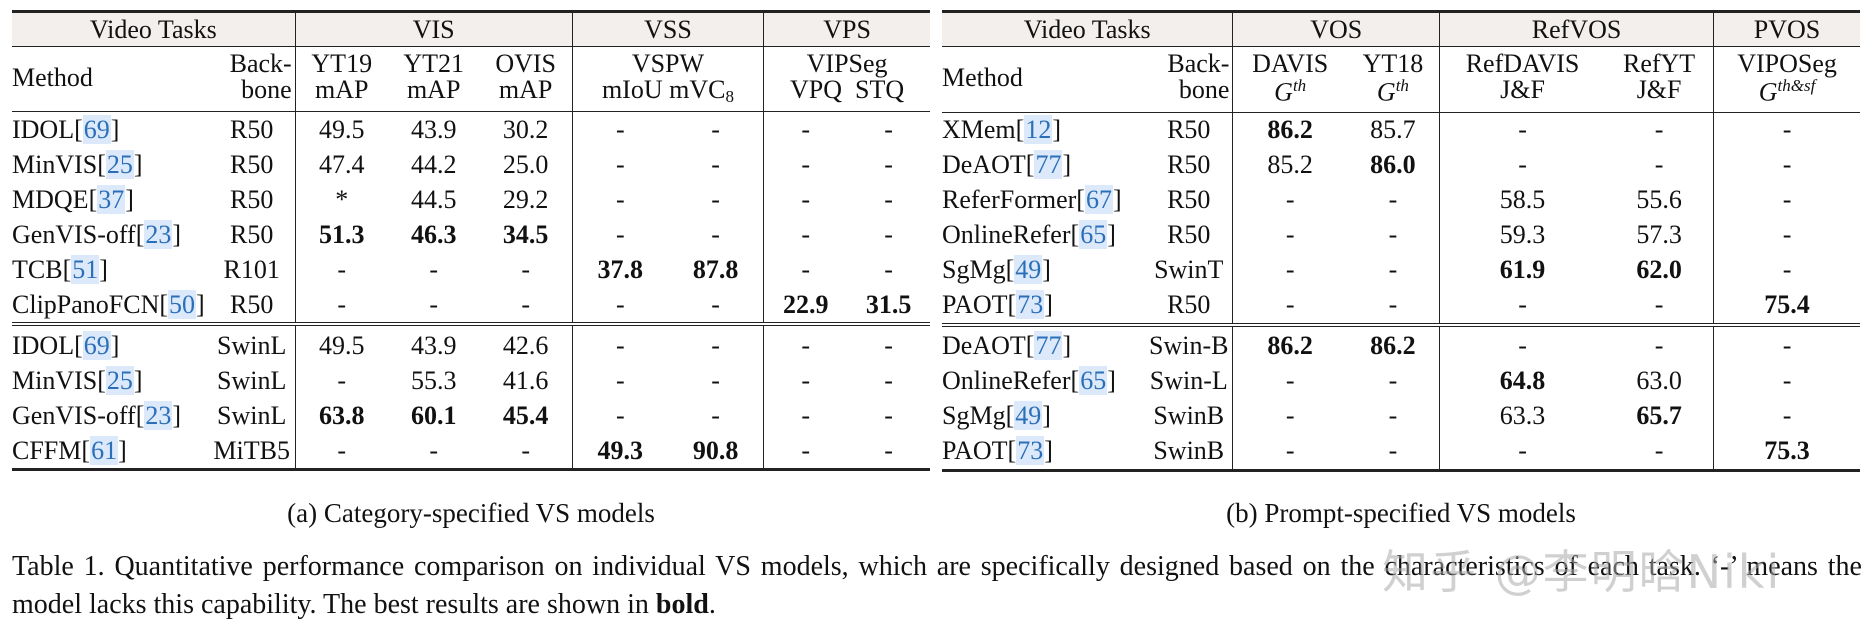 This screenshot has height=634, width=1872. What do you see at coordinates (471, 164) in the screenshot?
I see `table-row: MinVIS[25] R50 47.4 44.2 25.0- - - -` at bounding box center [471, 164].